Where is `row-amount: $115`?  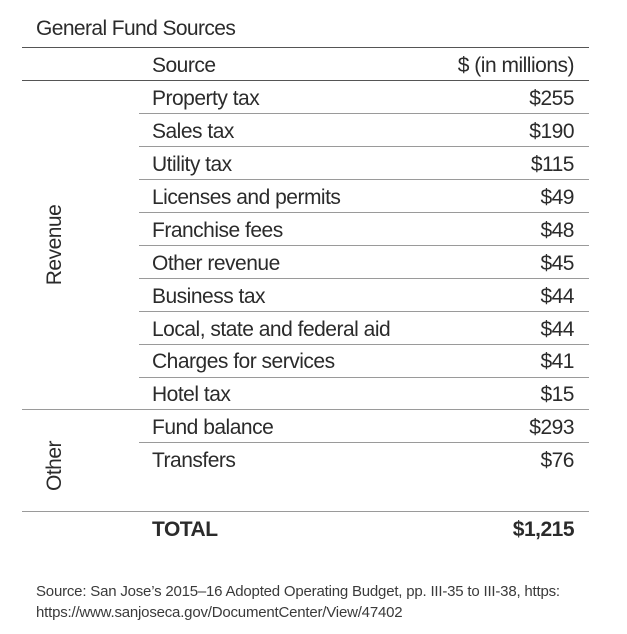 row-amount: $115 is located at coordinates (552, 164).